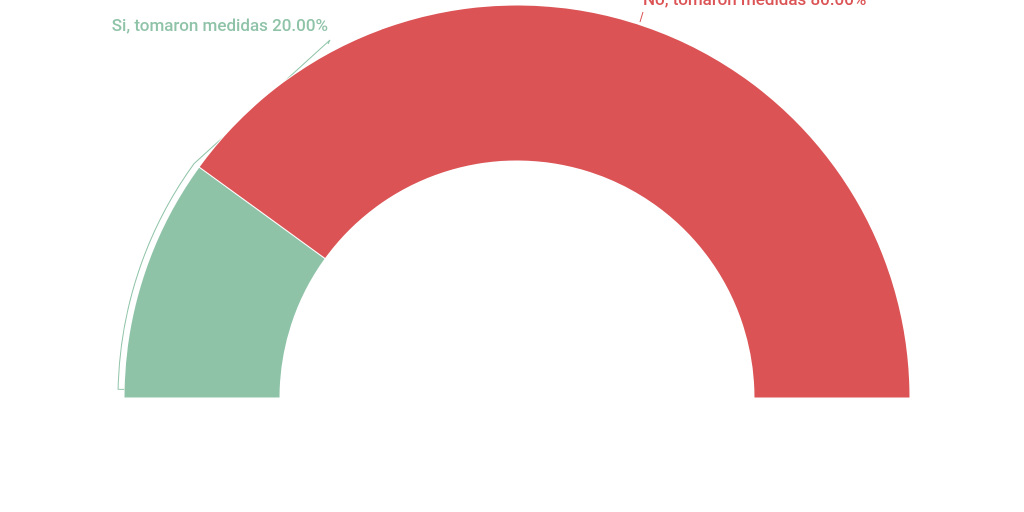  What do you see at coordinates (300, 26) in the screenshot?
I see `value-label: 20.00%` at bounding box center [300, 26].